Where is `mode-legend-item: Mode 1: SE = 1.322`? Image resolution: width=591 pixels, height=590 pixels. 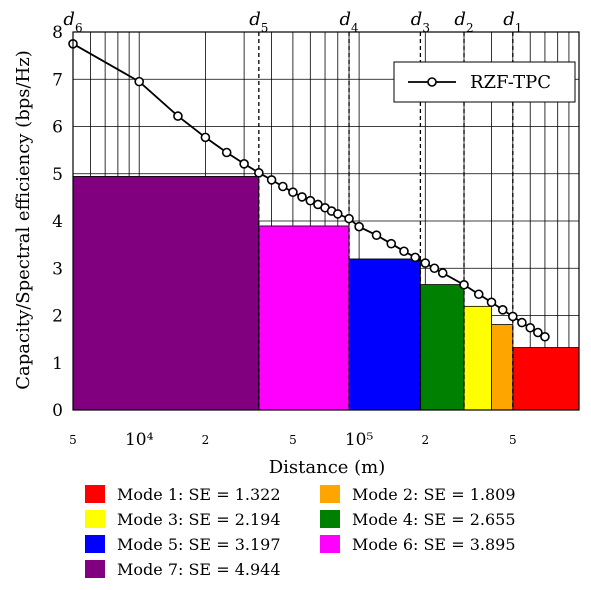
mode-legend-item: Mode 1: SE = 1.322 is located at coordinates (183, 494).